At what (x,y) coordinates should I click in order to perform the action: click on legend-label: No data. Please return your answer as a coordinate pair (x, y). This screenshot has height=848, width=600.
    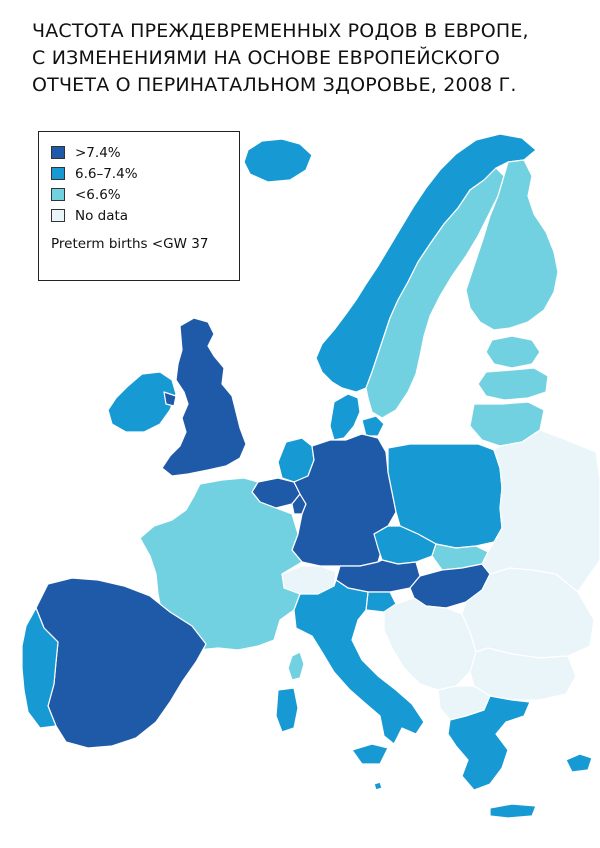
    Looking at the image, I should click on (102, 215).